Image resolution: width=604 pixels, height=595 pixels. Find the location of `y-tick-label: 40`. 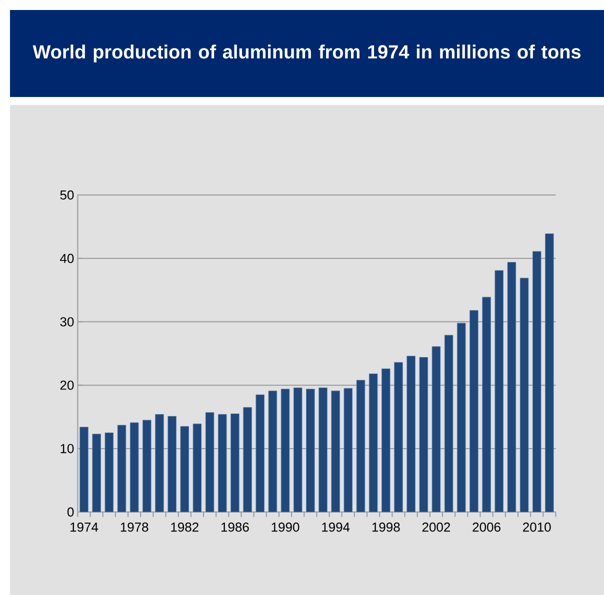

y-tick-label: 40 is located at coordinates (67, 259).